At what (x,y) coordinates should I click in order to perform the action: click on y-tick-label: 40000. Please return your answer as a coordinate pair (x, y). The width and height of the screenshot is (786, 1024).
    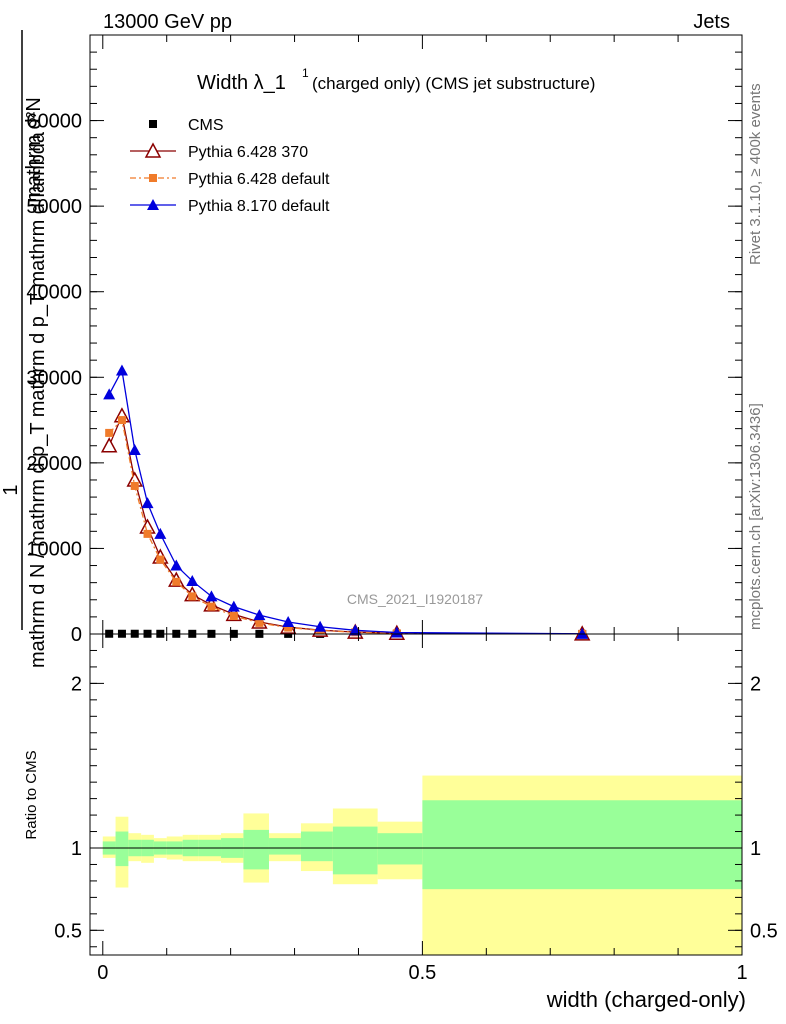
    Looking at the image, I should click on (54, 293).